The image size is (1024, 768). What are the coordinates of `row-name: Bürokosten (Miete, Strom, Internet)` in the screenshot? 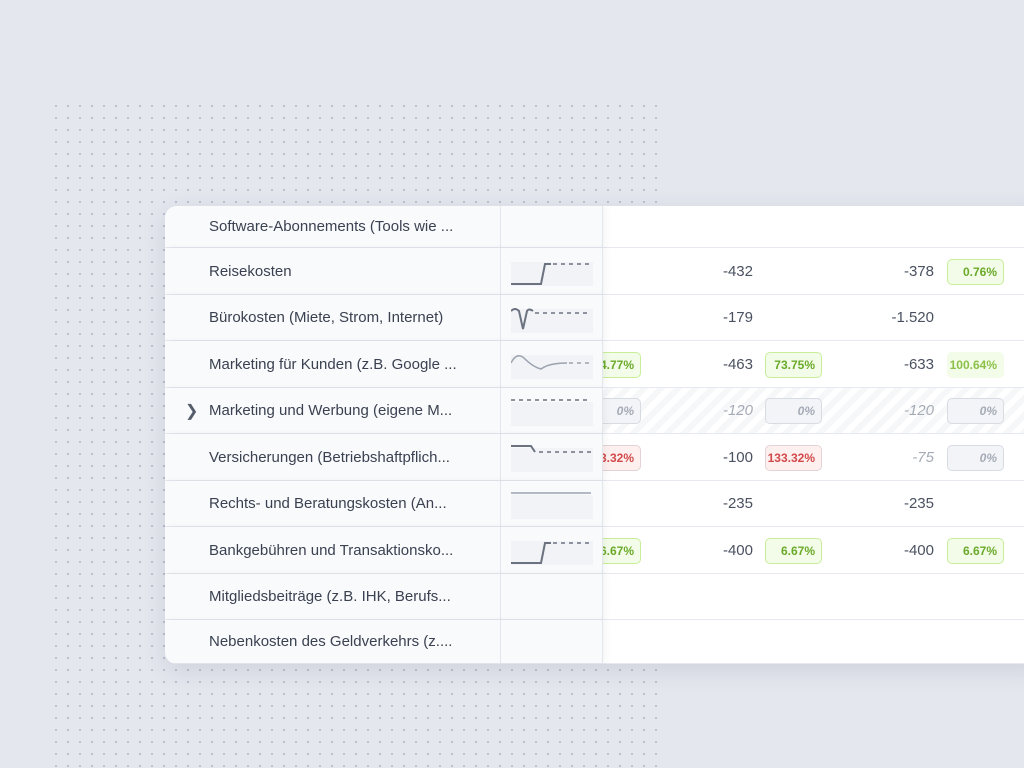 It's located at (326, 317).